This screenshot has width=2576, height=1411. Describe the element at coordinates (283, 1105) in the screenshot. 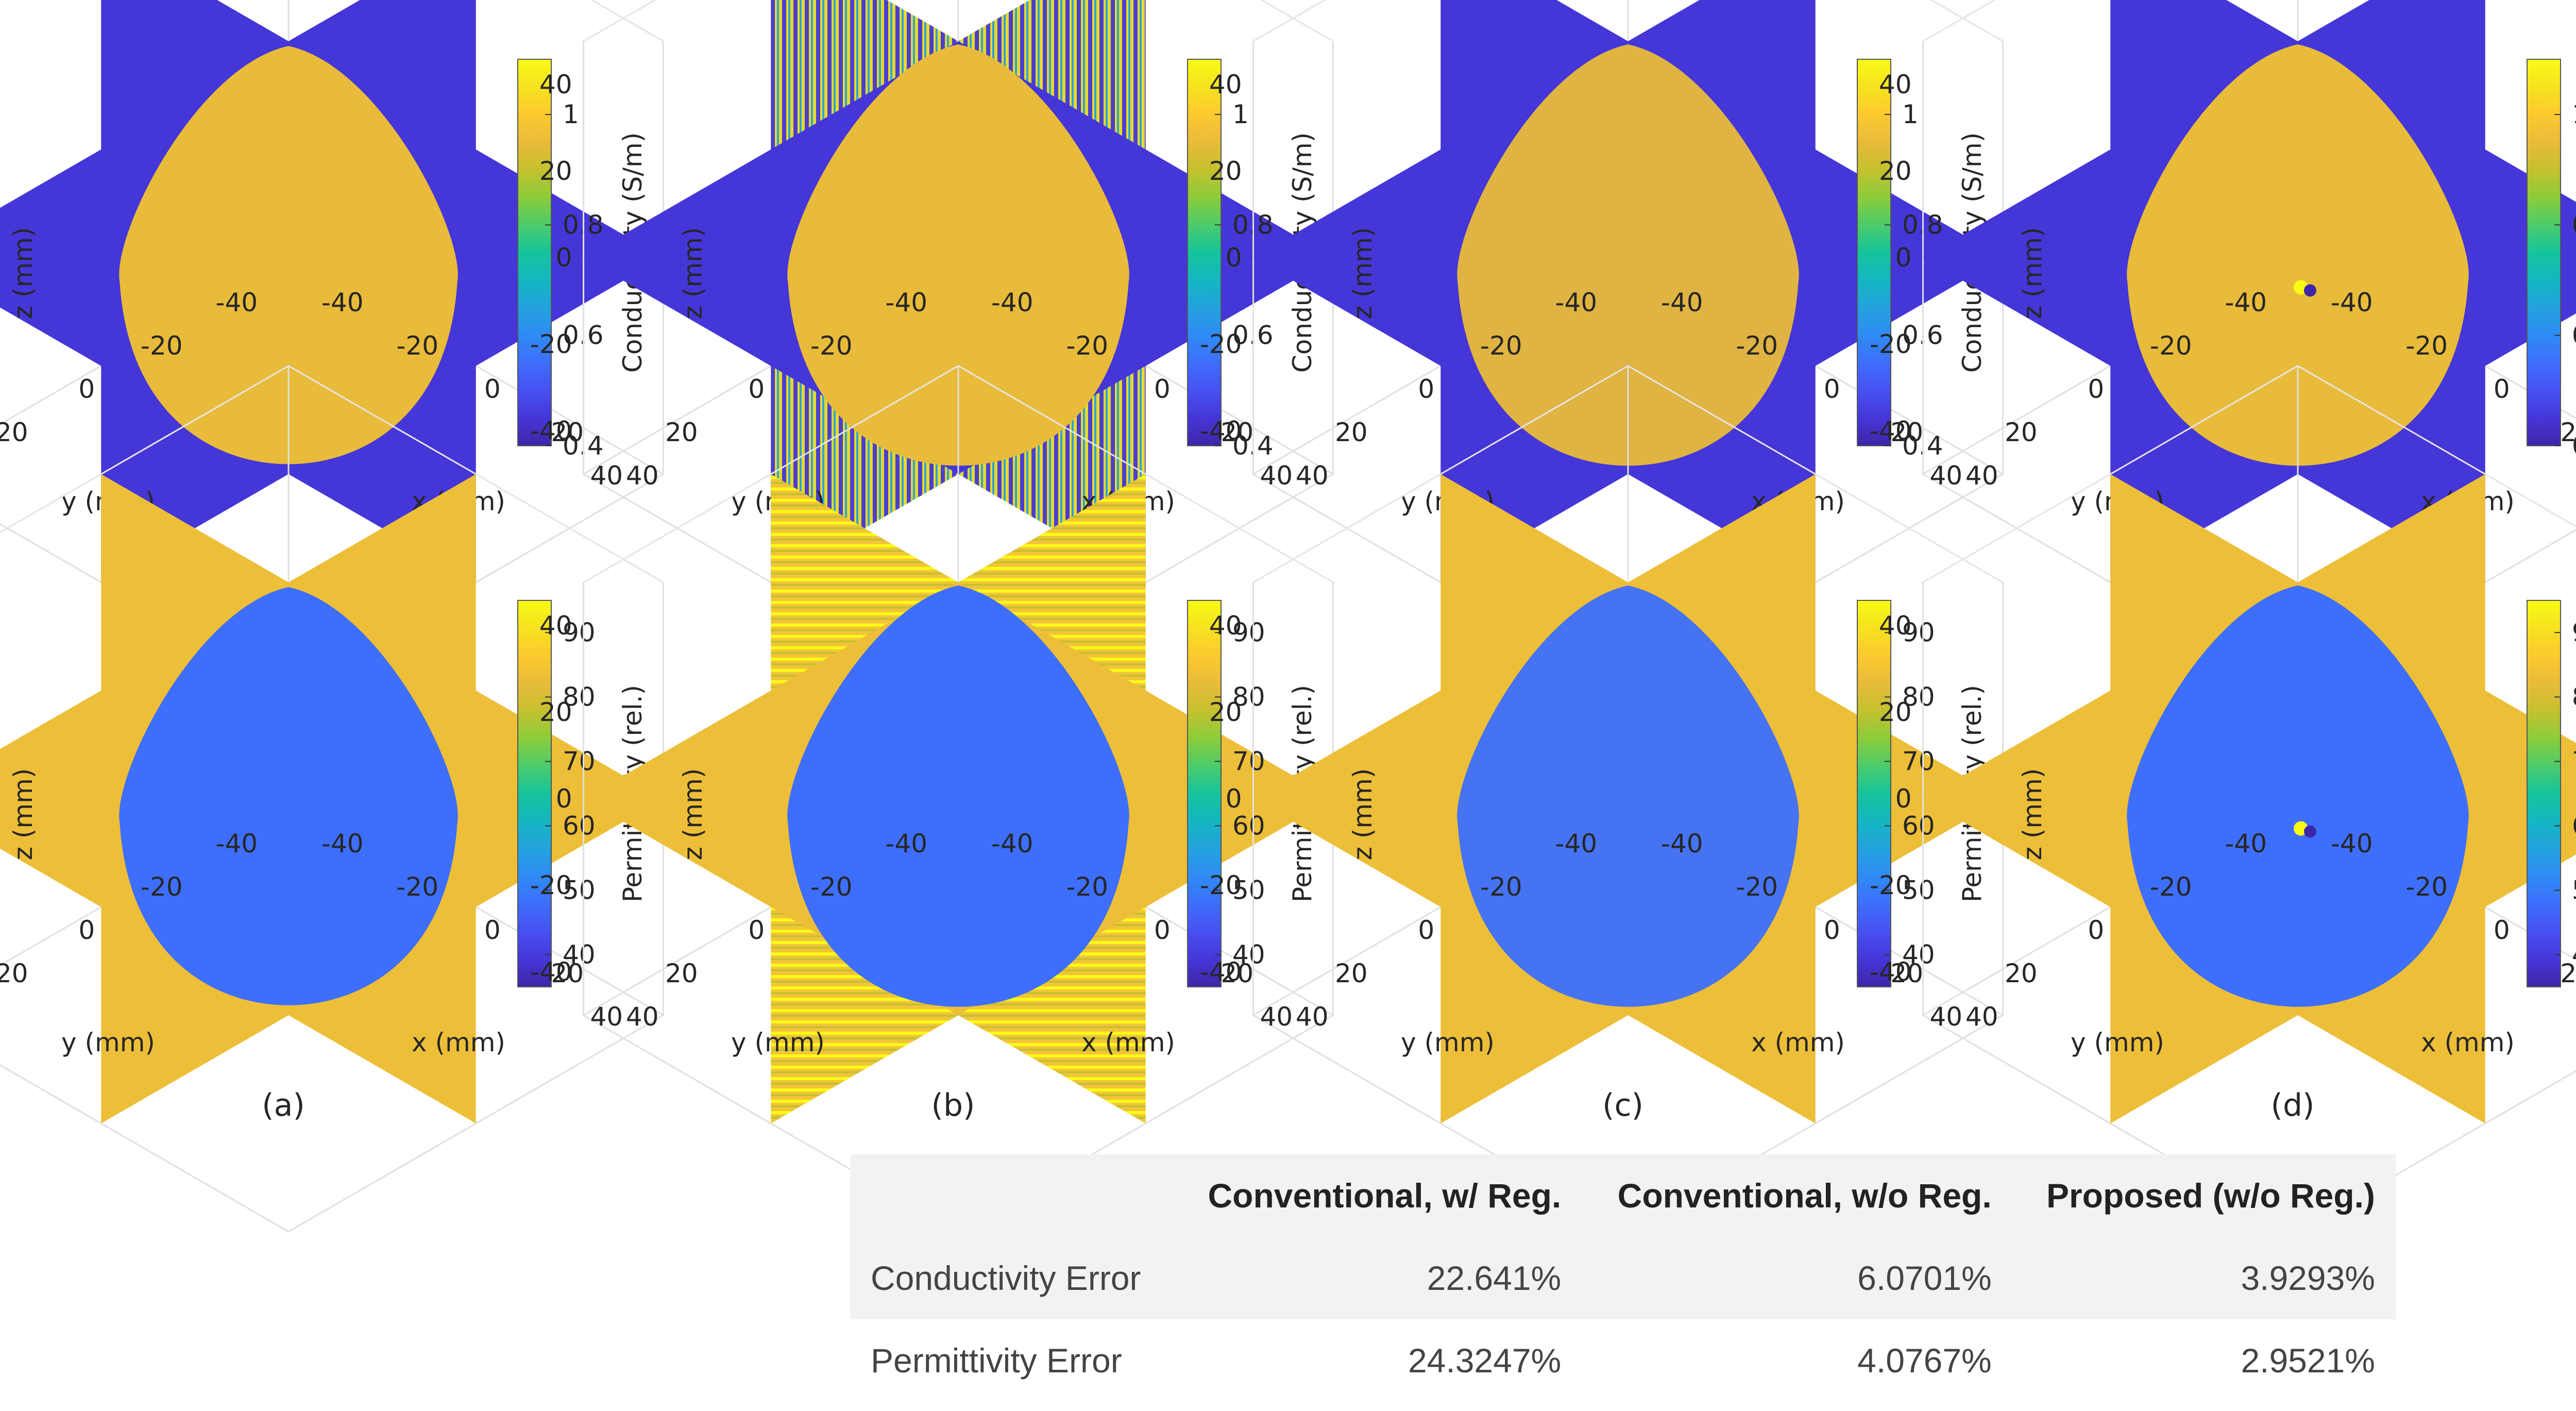

I see `panel-label: (a)` at that location.